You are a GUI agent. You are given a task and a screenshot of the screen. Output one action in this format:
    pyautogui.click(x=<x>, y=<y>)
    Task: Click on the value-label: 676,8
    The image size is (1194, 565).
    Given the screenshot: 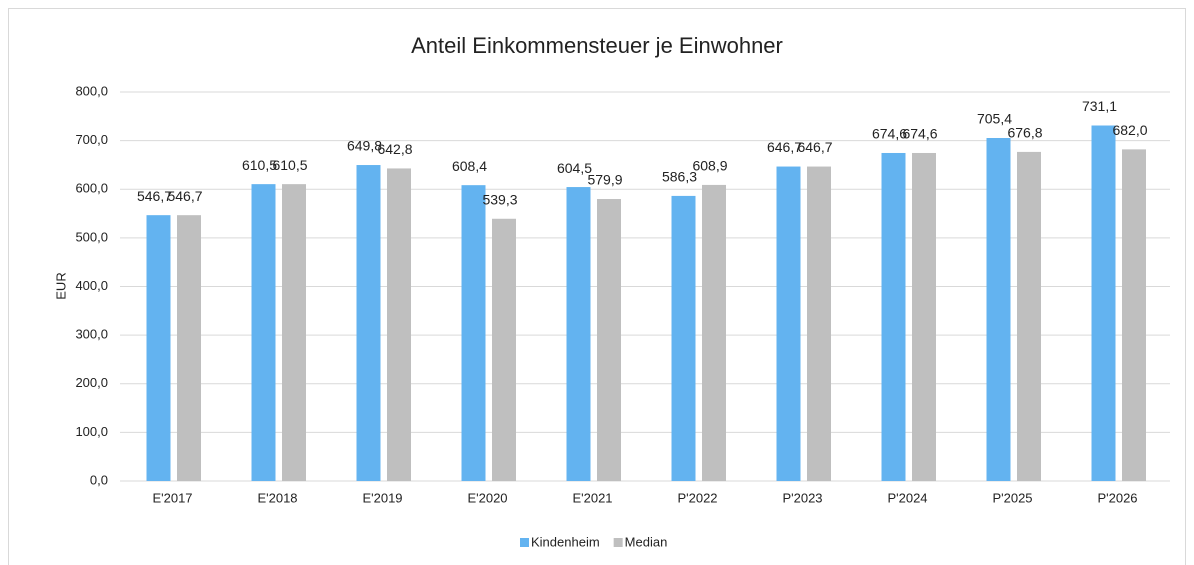 What is the action you would take?
    pyautogui.click(x=1024, y=133)
    